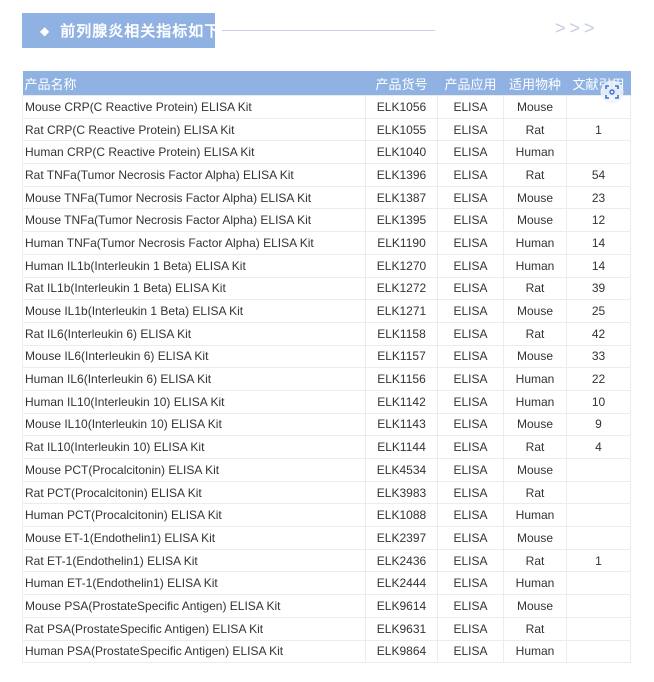  What do you see at coordinates (401, 492) in the screenshot?
I see `product-code-cell: ELK3983` at bounding box center [401, 492].